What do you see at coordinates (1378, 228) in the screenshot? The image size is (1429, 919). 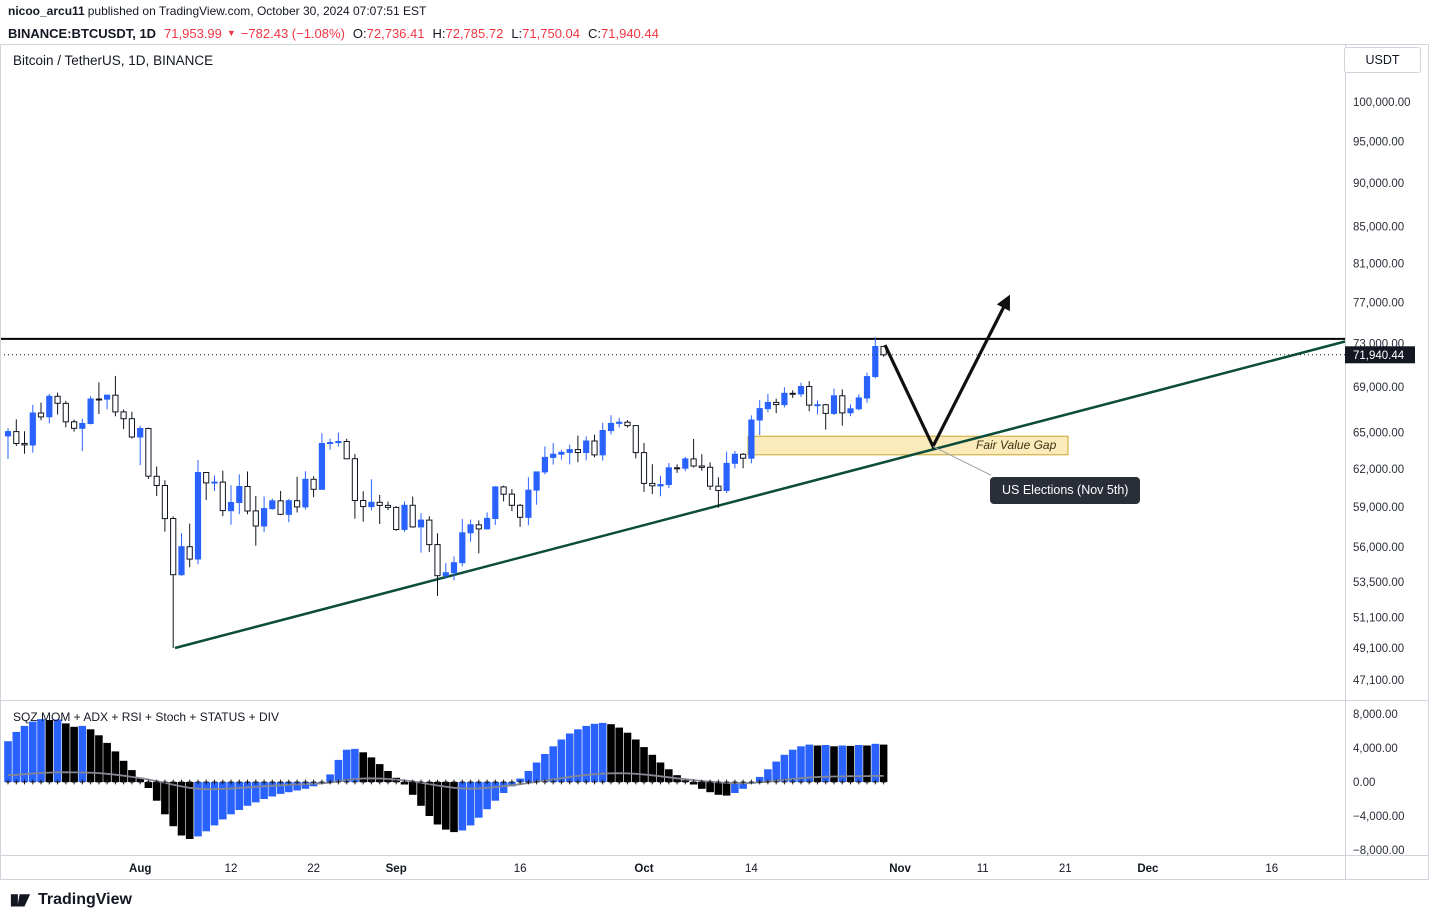 I see `price-axis-label: 85,000.00` at bounding box center [1378, 228].